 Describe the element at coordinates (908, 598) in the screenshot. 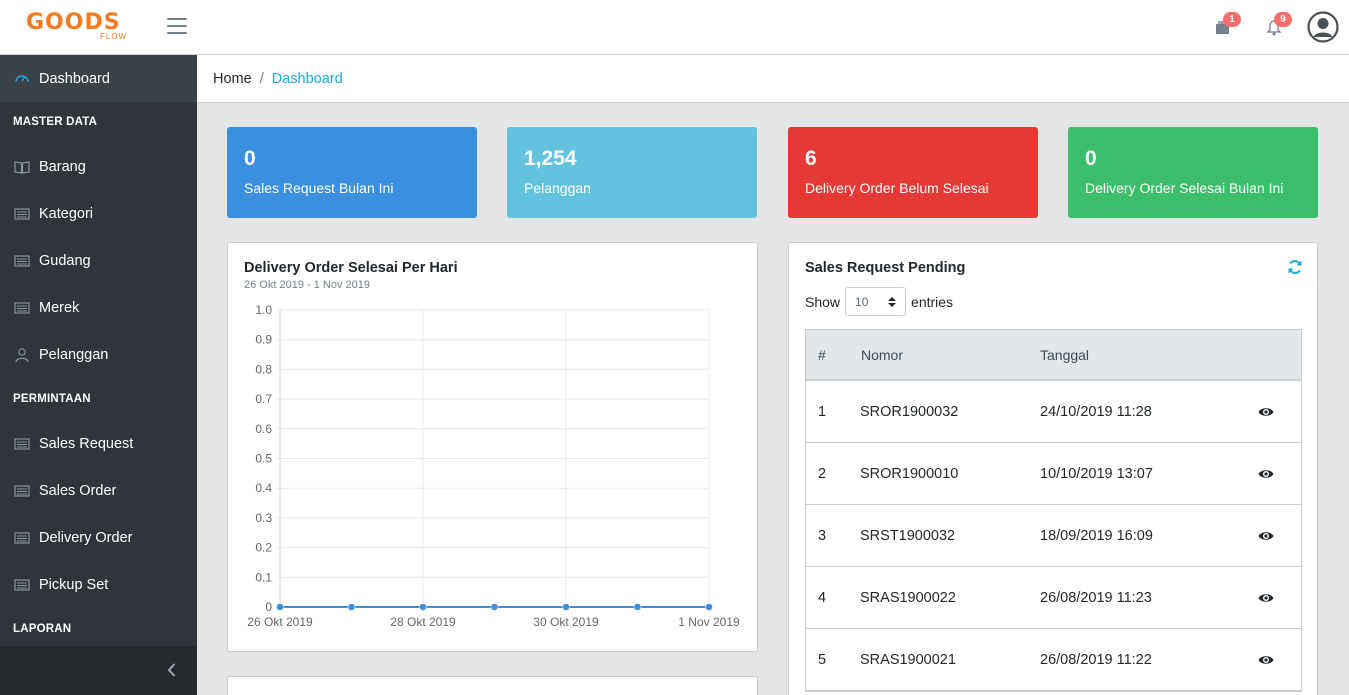

I see `cell-nomor: SRAS1900022` at that location.